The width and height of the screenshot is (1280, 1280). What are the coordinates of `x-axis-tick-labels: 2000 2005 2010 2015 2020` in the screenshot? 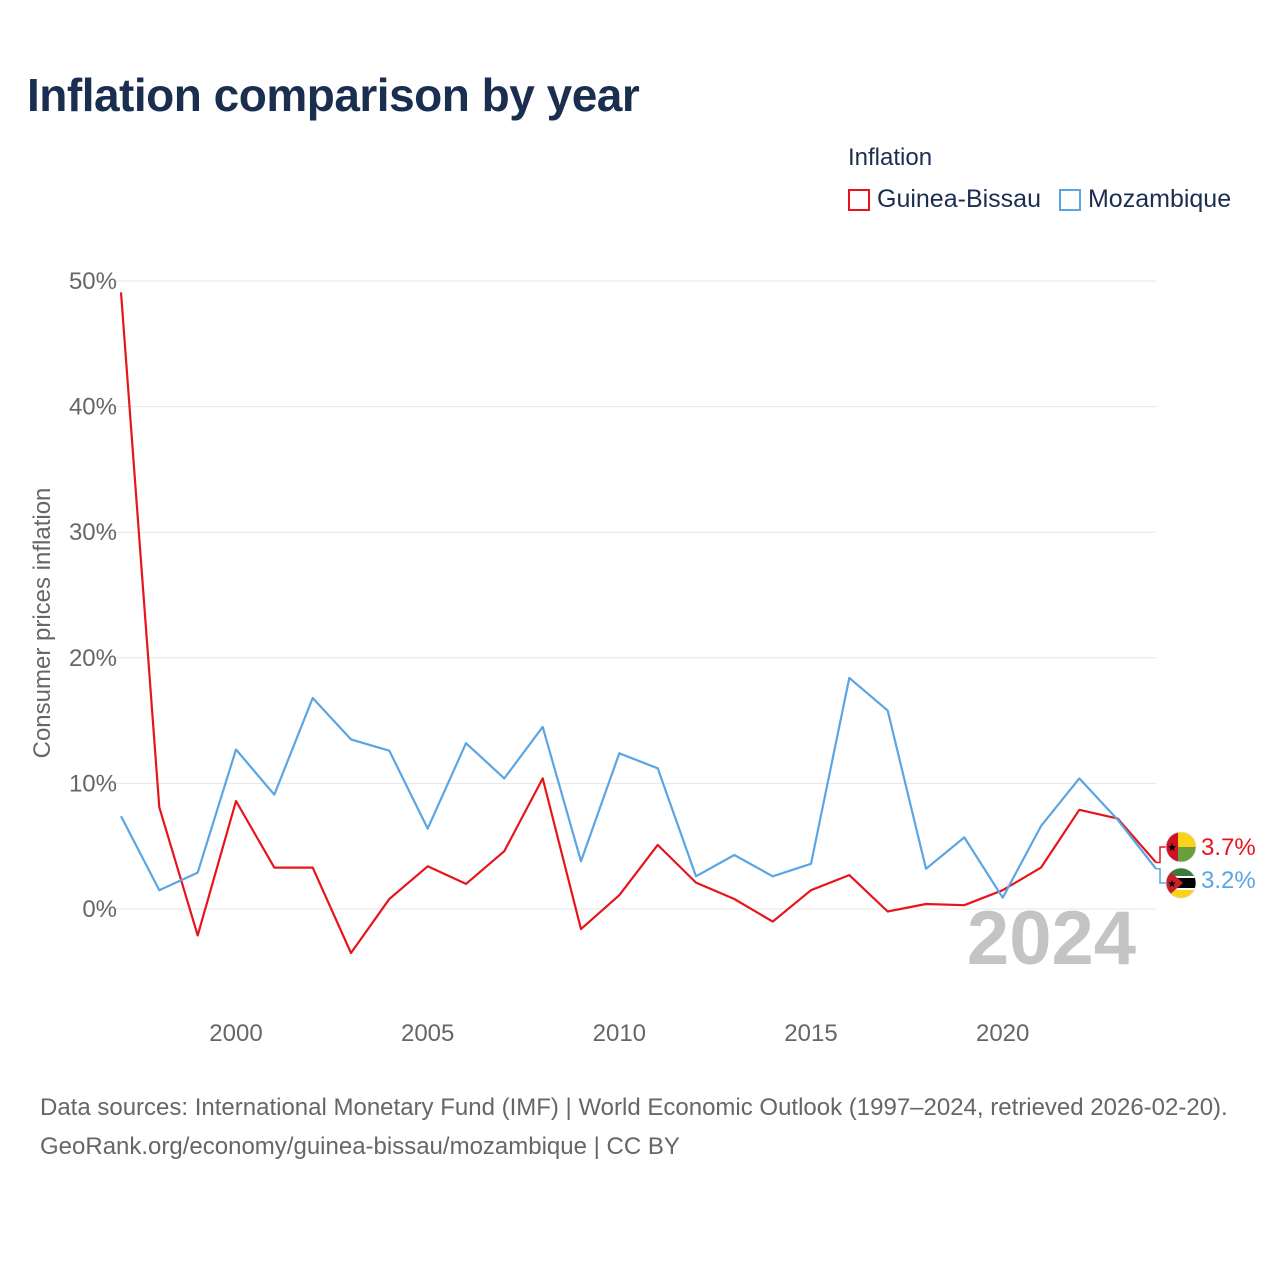 It's located at (619, 1033).